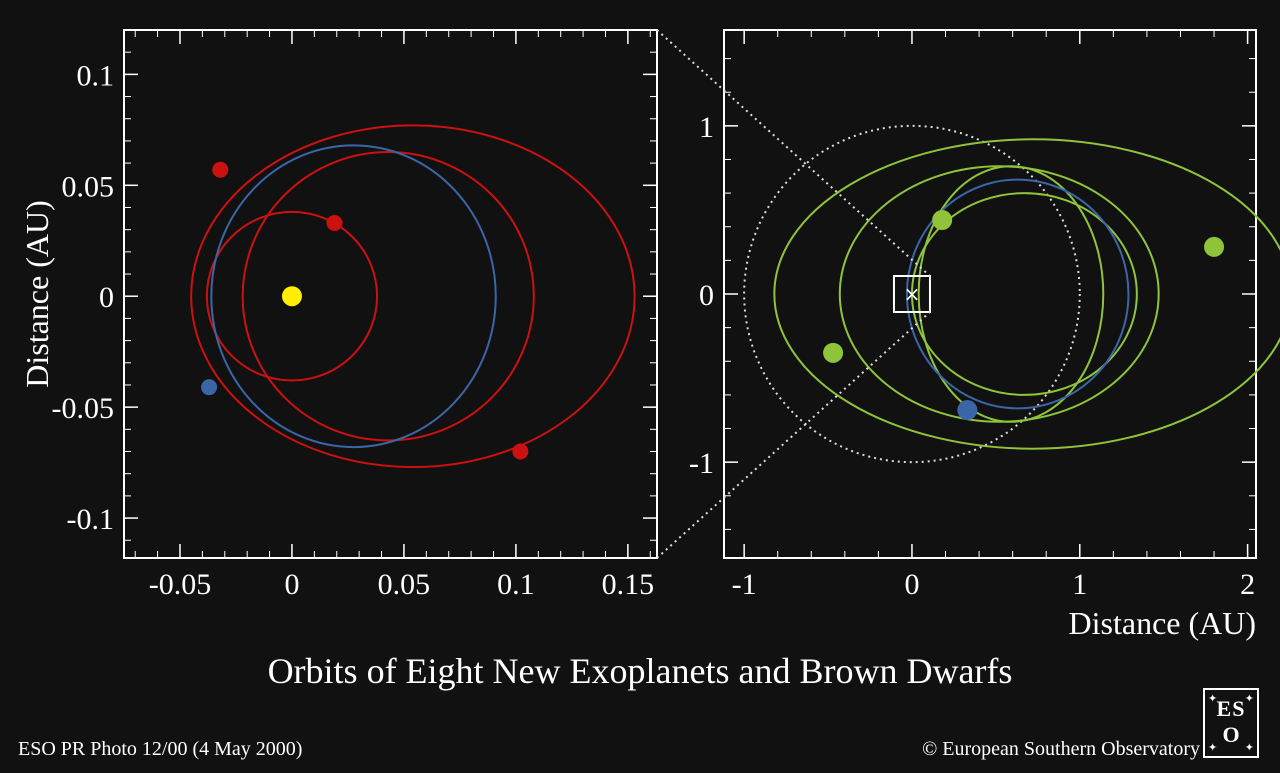  Describe the element at coordinates (180, 584) in the screenshot. I see `x-tick-label: -0.05` at that location.